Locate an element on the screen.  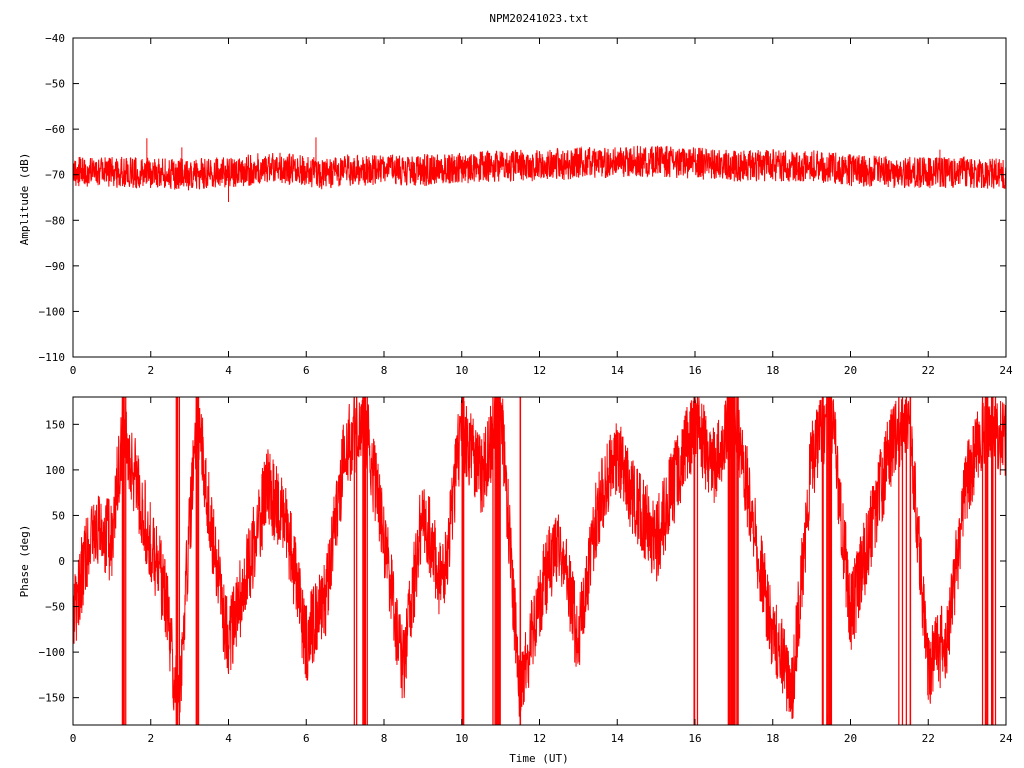
phase-x-tick-label: 8 is located at coordinates (384, 738).